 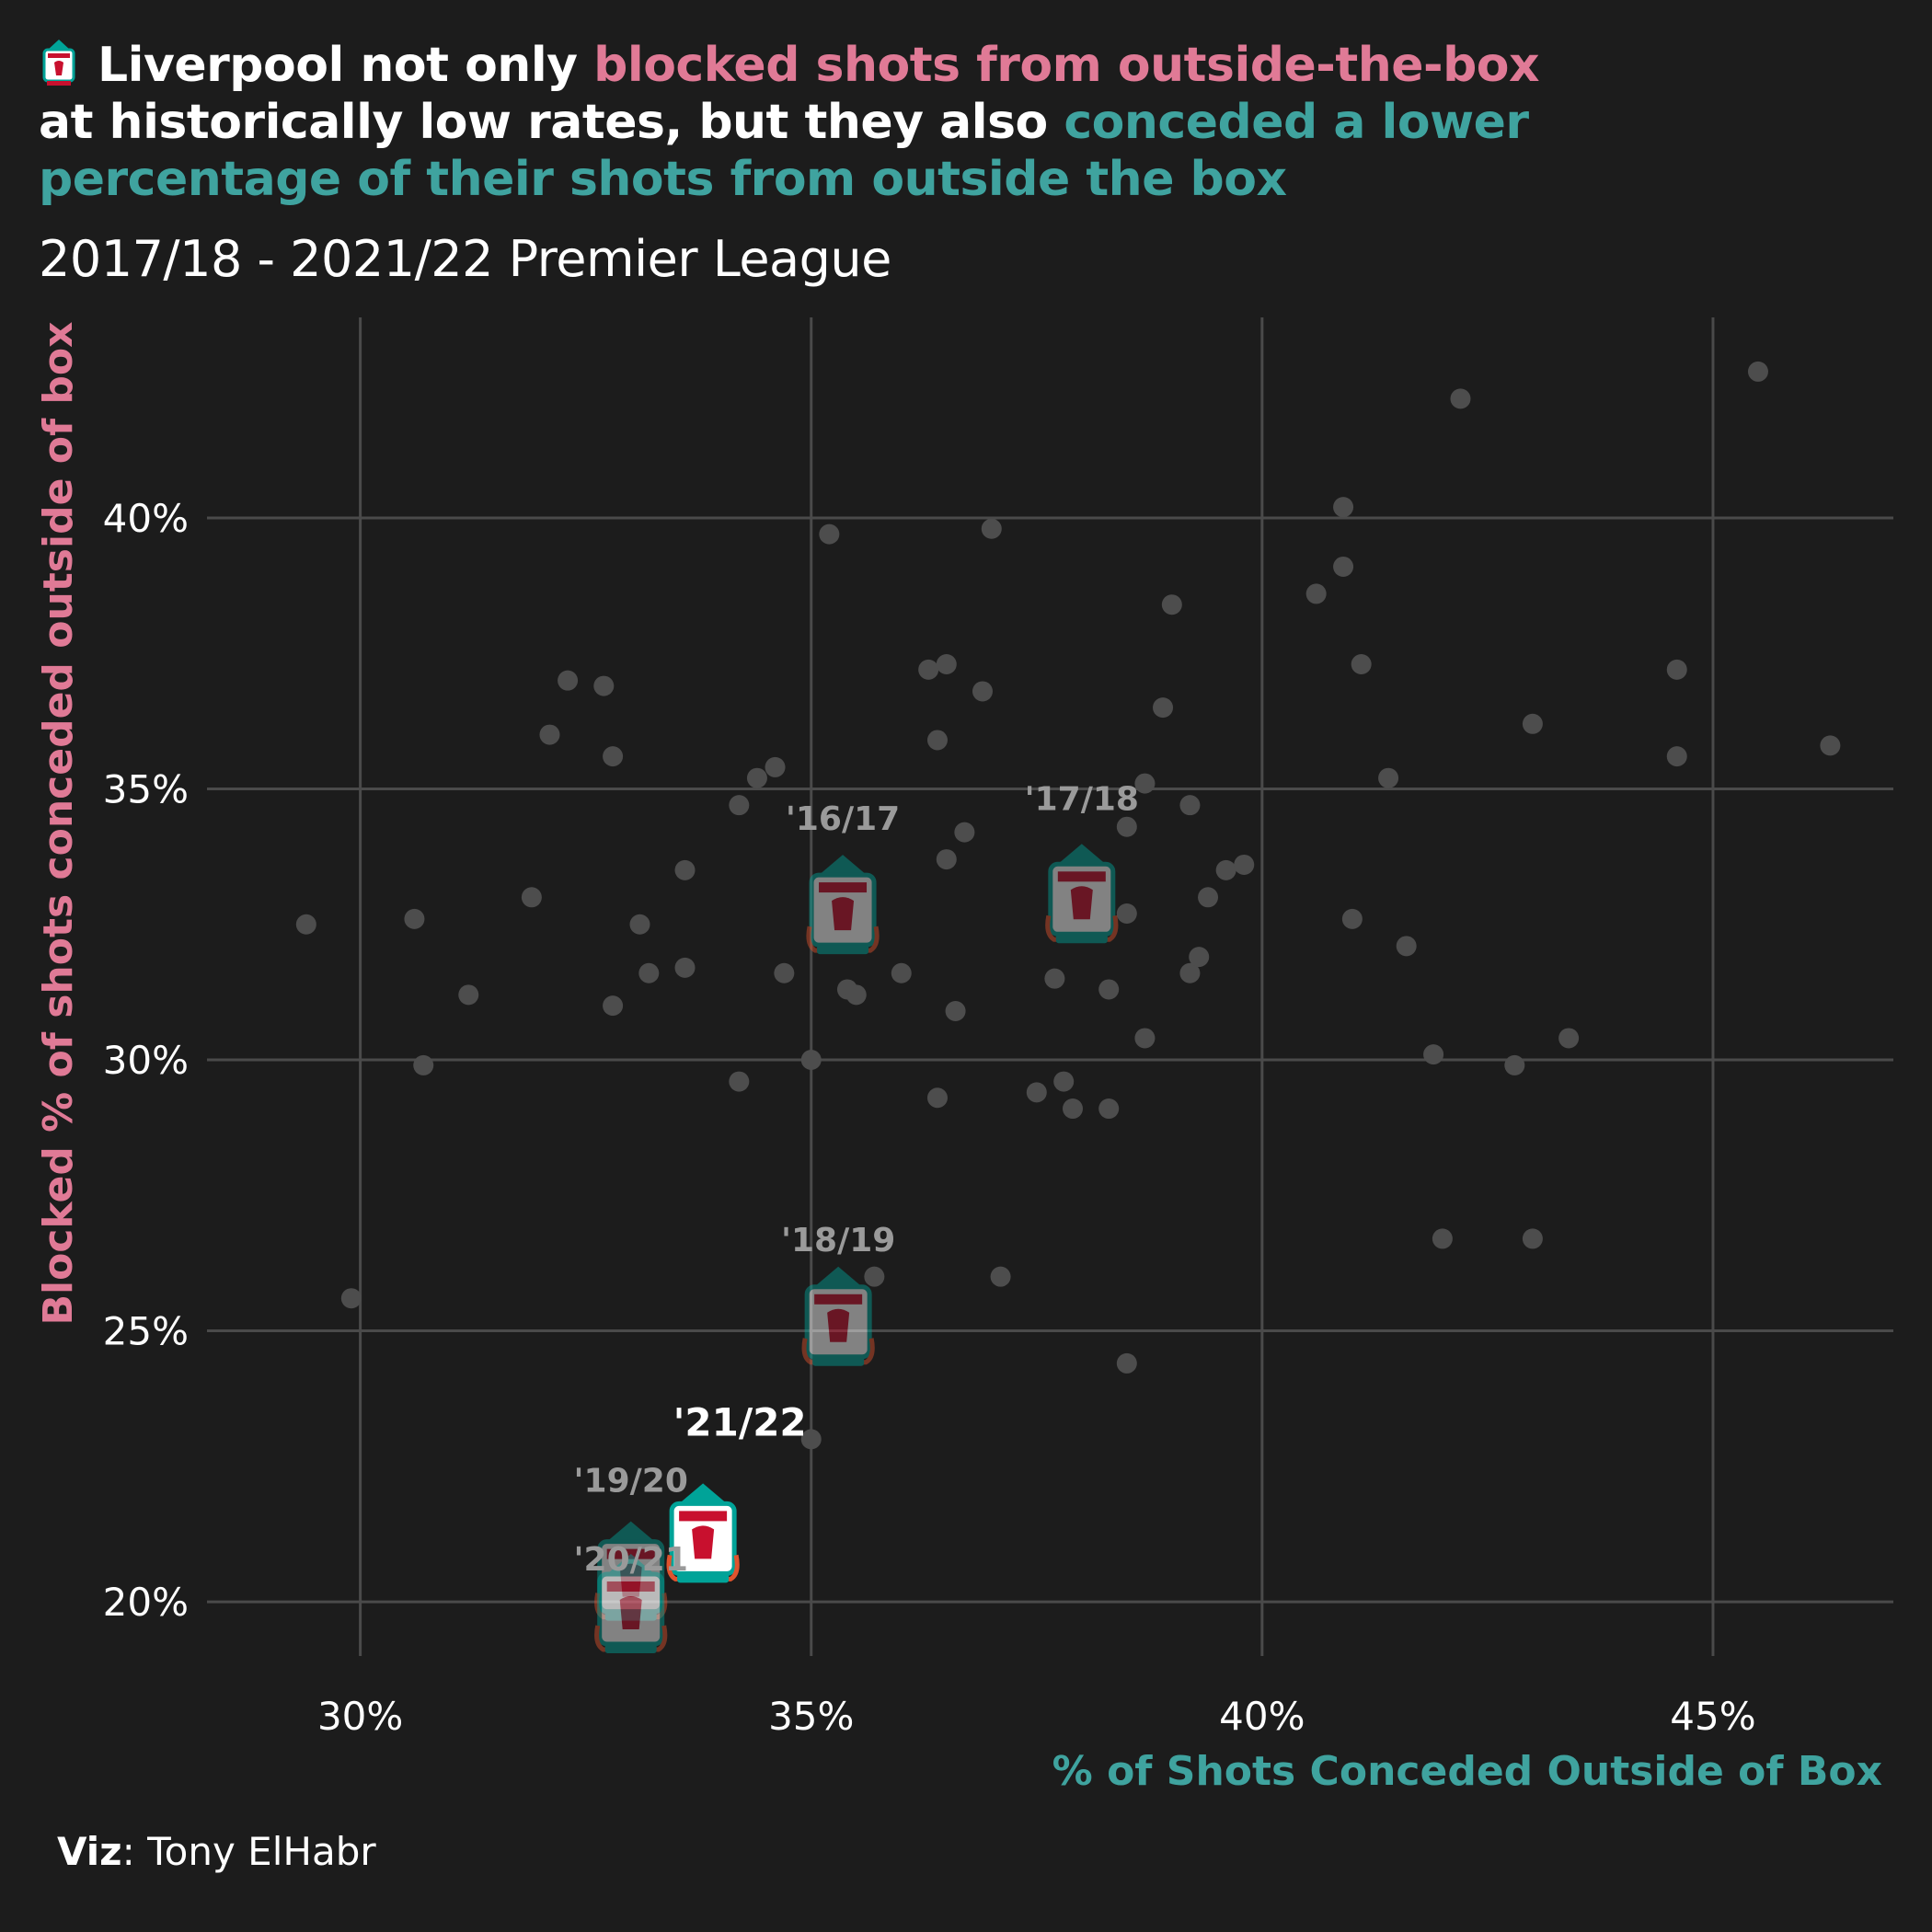 What do you see at coordinates (631, 1482) in the screenshot?
I see `season-label: '19/20` at bounding box center [631, 1482].